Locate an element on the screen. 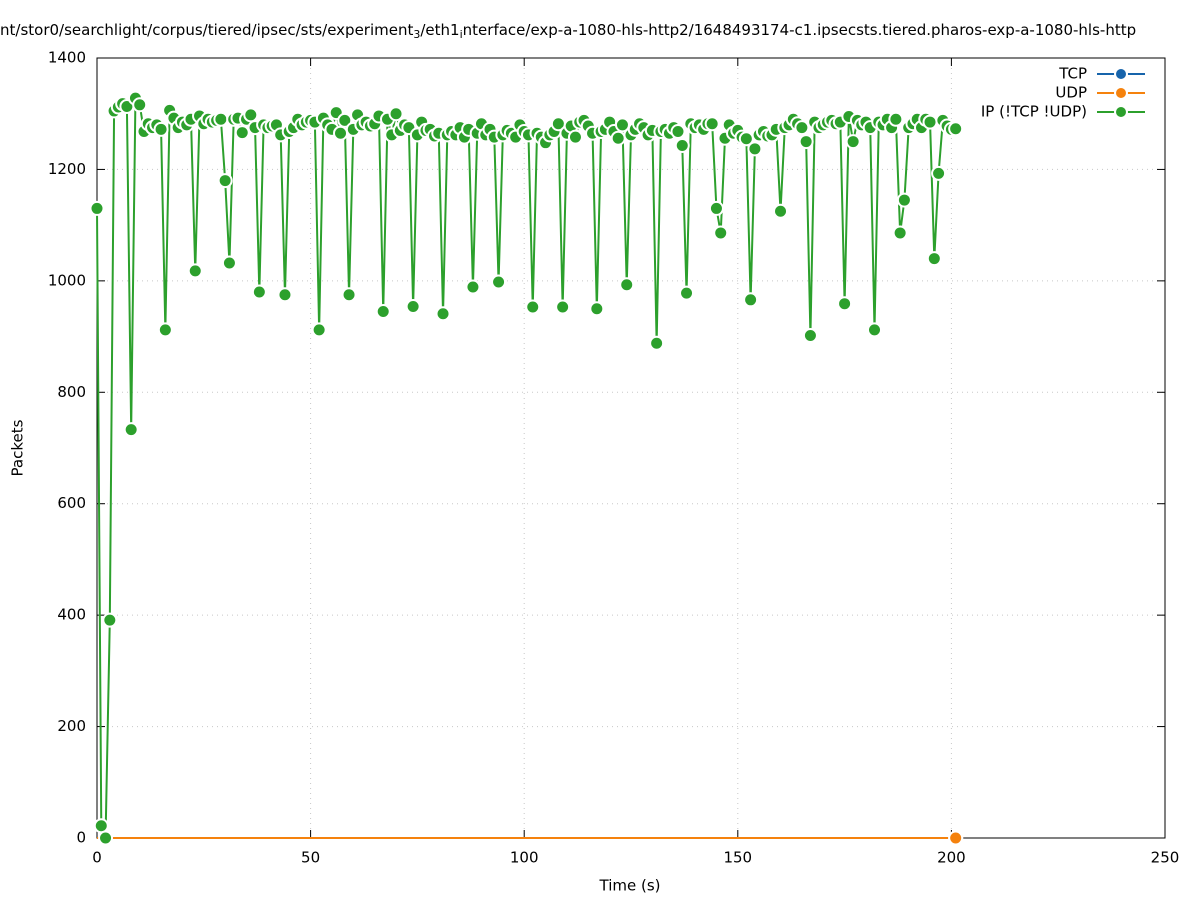 This screenshot has height=900, width=1197. x-axis-label: Time (s) is located at coordinates (630, 886).